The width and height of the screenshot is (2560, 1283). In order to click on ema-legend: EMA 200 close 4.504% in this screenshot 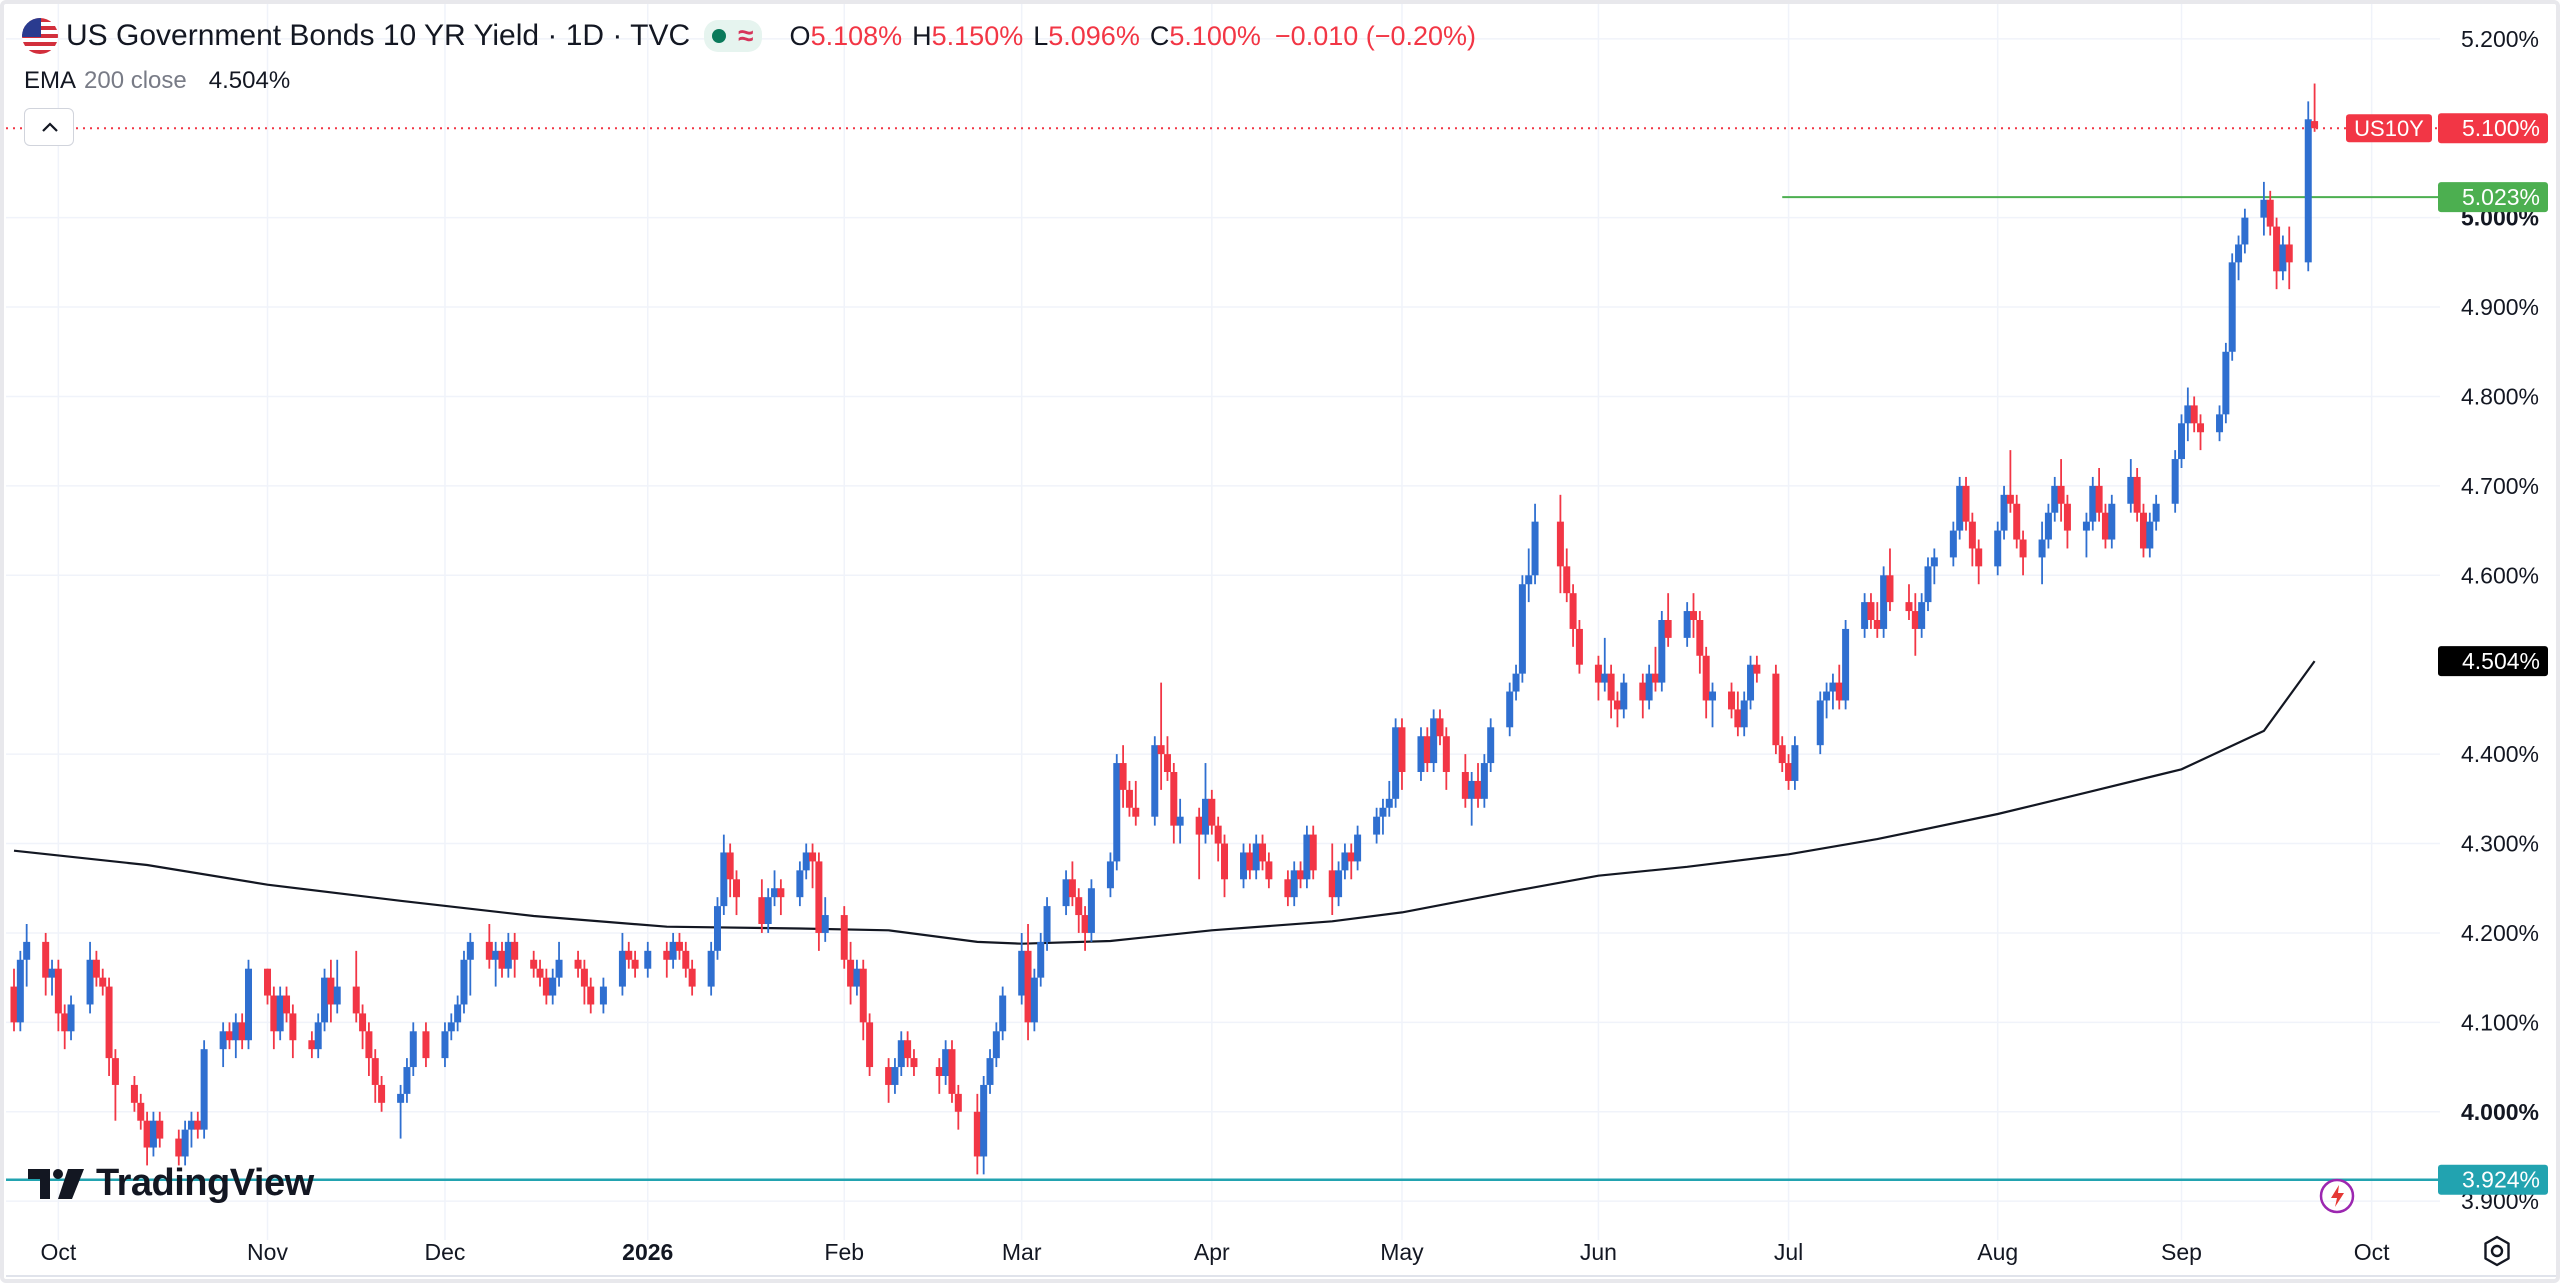, I will do `click(157, 81)`.